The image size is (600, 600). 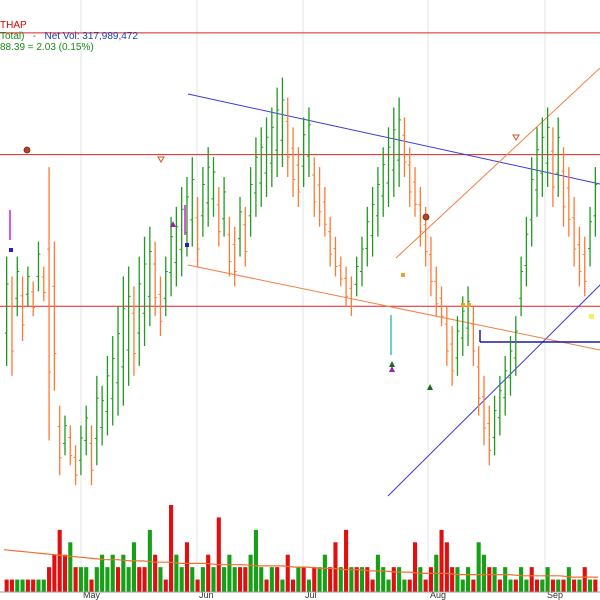 I want to click on legend-price-change: 88.39 = 2.03 (0.15%), so click(x=47, y=47).